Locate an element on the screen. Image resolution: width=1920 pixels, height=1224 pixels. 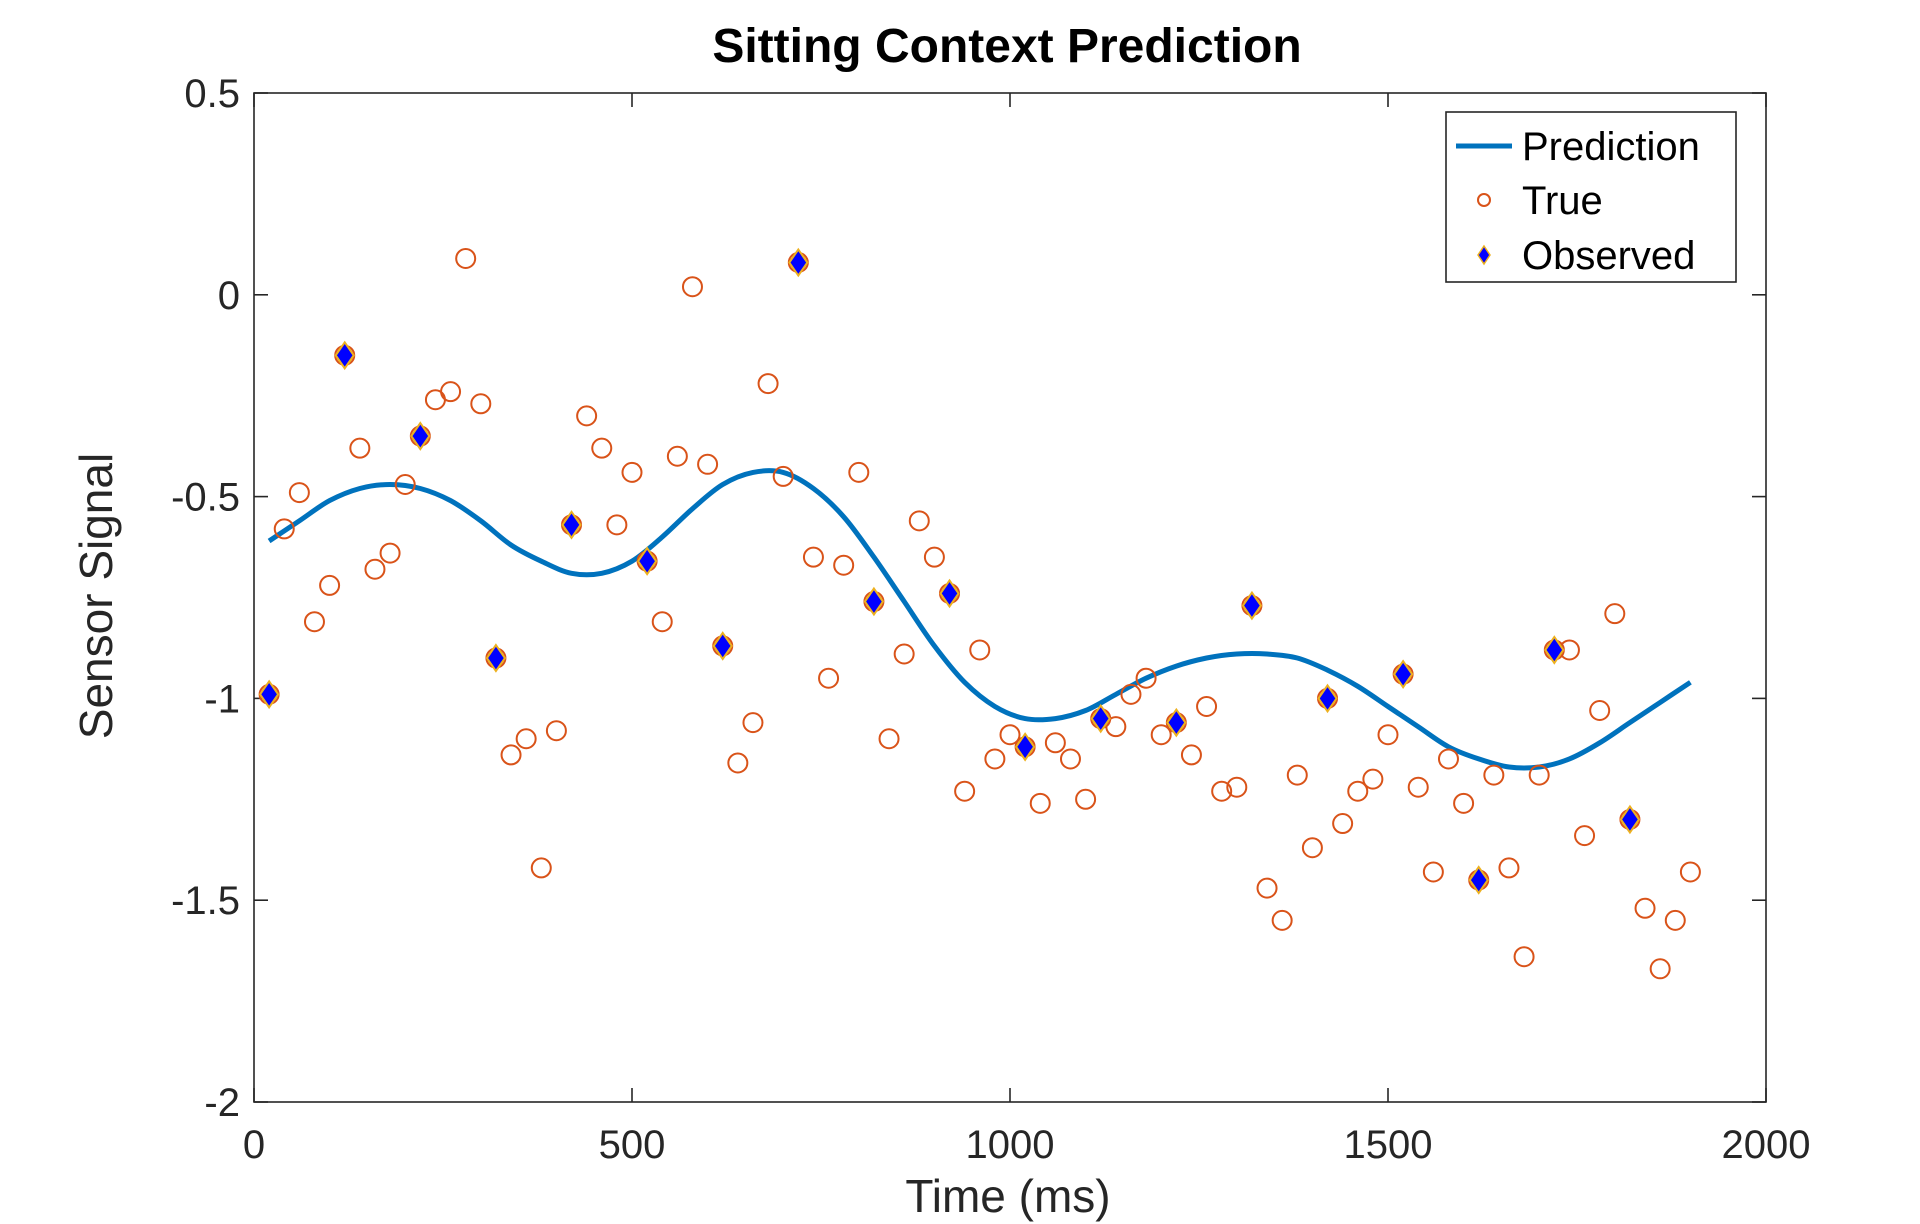
y-tick-label: -1 is located at coordinates (222, 699).